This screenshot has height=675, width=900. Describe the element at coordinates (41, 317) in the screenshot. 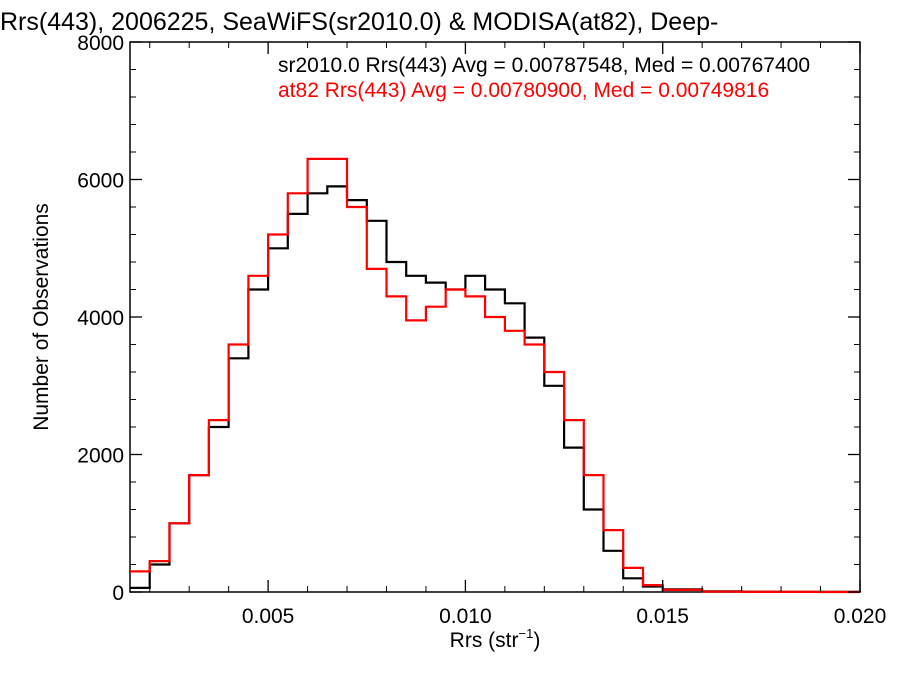

I see `y-axis-label: Number of Observations` at that location.